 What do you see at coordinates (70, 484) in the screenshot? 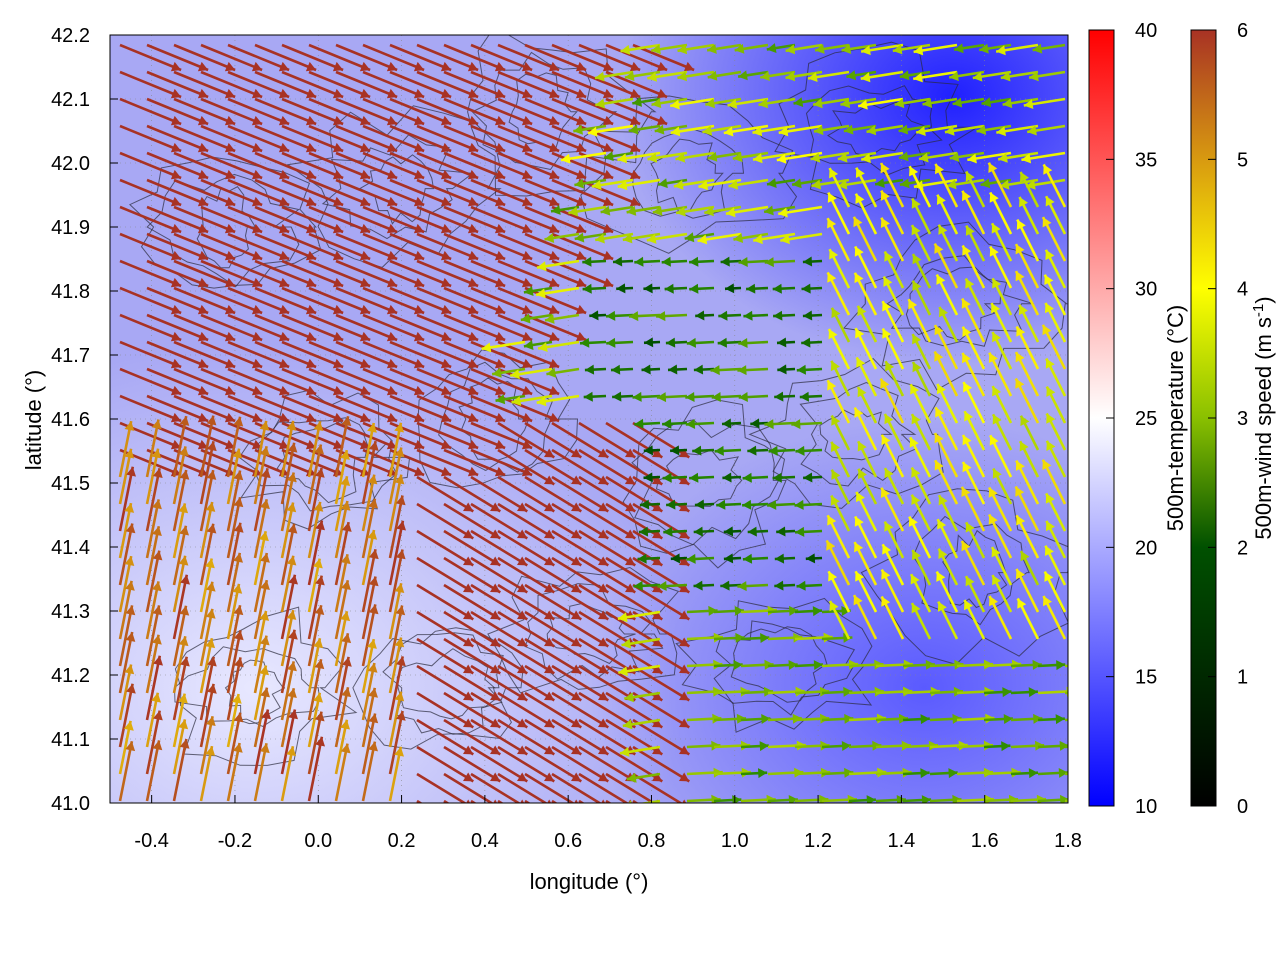
I see `y-tick-label: 41.5` at bounding box center [70, 484].